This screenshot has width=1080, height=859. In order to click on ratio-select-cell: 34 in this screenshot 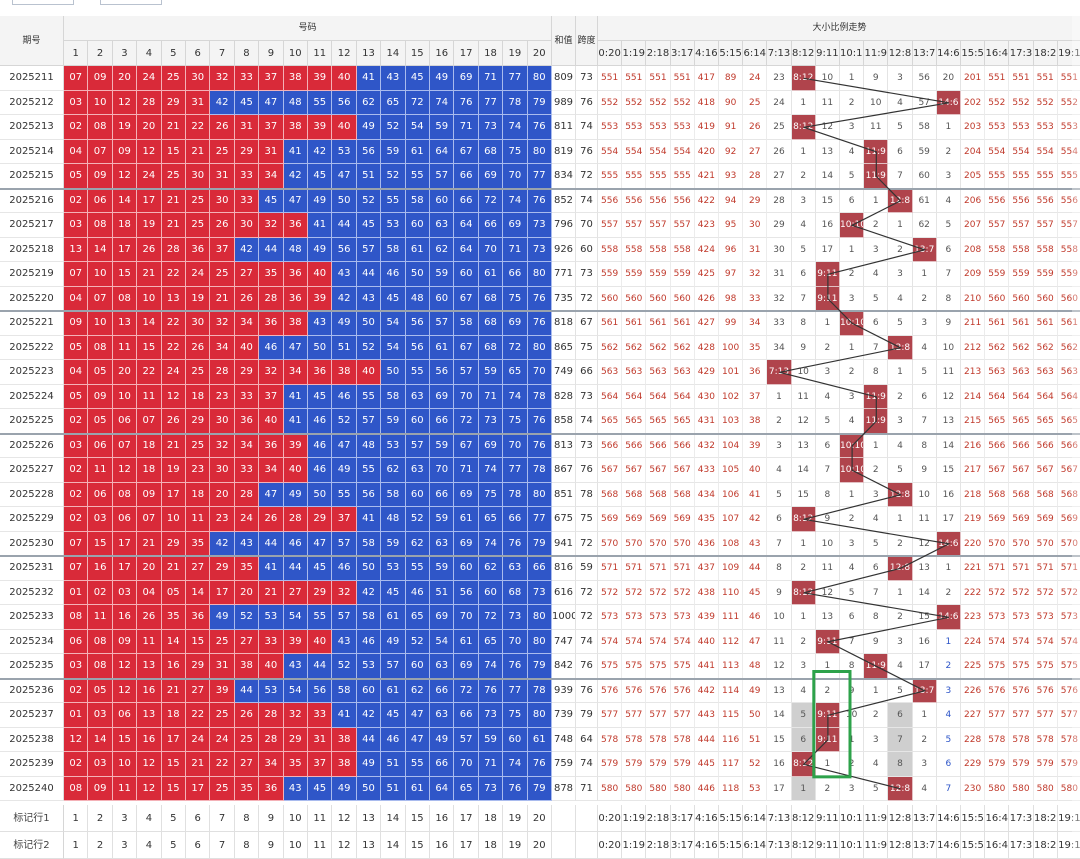, I will do `click(779, 347)`.